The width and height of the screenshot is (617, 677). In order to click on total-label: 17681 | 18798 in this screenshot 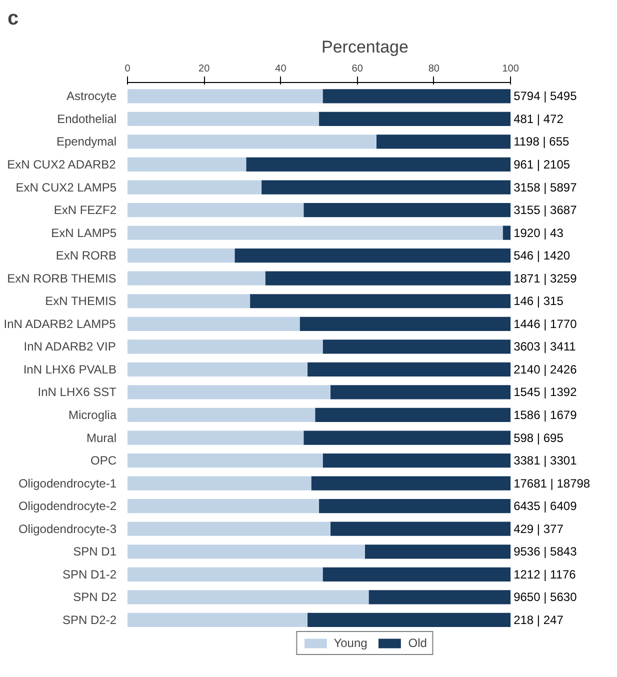, I will do `click(552, 483)`.